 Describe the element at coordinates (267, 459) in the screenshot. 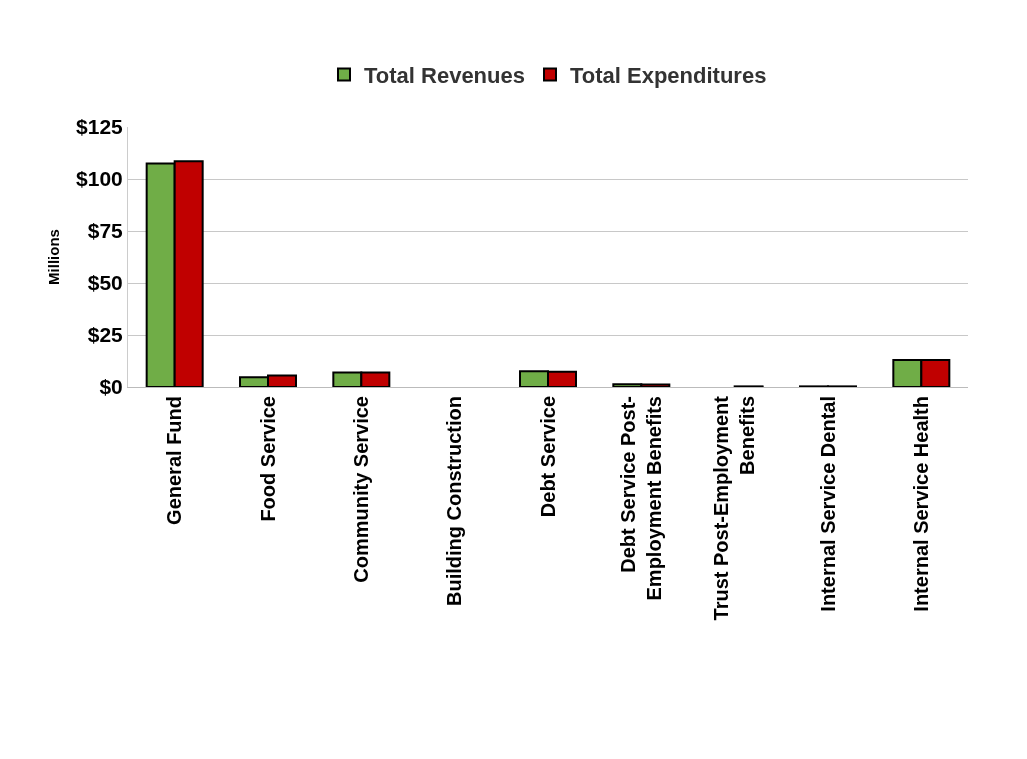

I see `x-tick-label: Food Service` at that location.